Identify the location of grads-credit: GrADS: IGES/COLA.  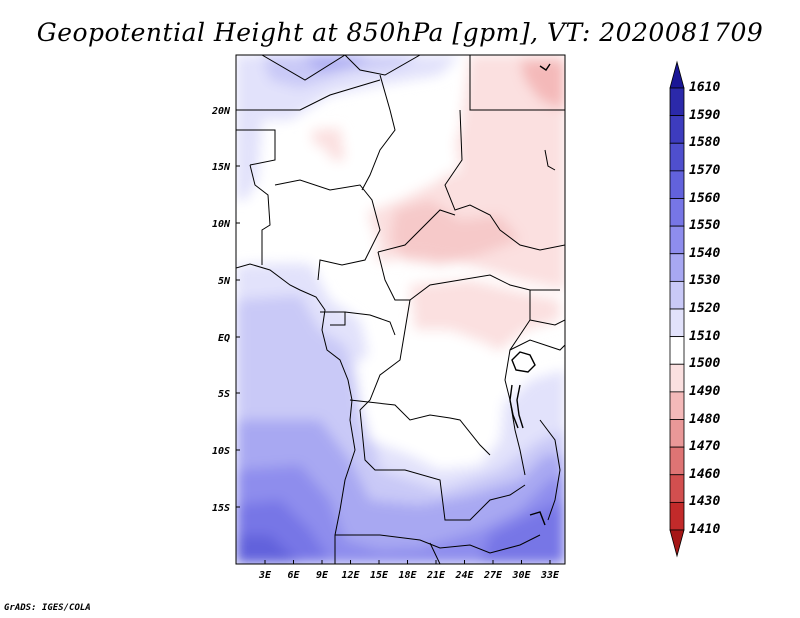
(47, 608).